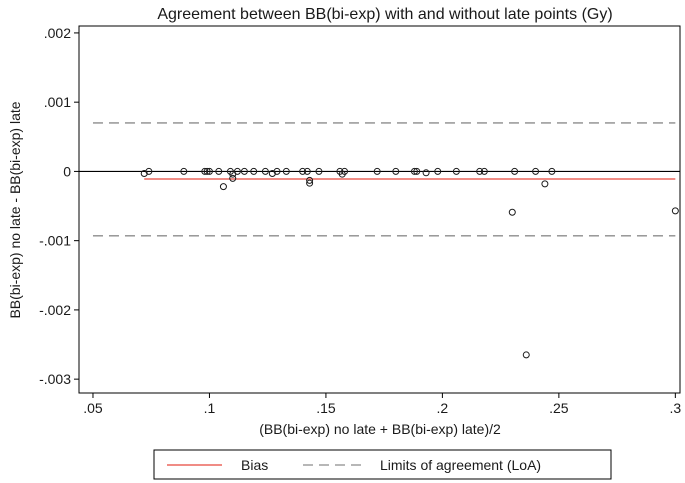  I want to click on x-tick-label: .2, so click(443, 408).